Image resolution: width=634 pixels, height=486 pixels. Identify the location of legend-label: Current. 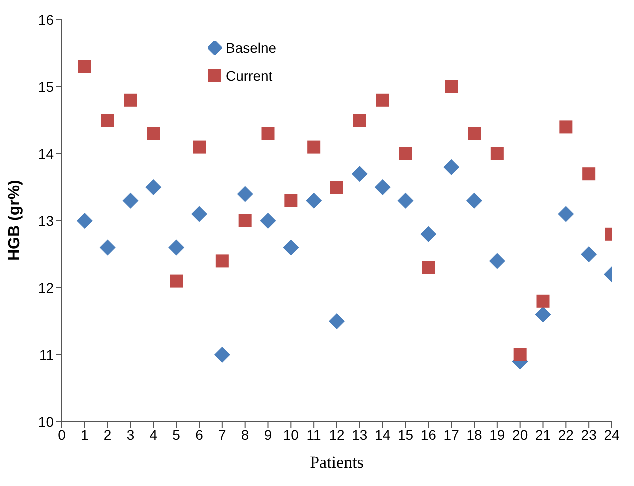
(249, 76).